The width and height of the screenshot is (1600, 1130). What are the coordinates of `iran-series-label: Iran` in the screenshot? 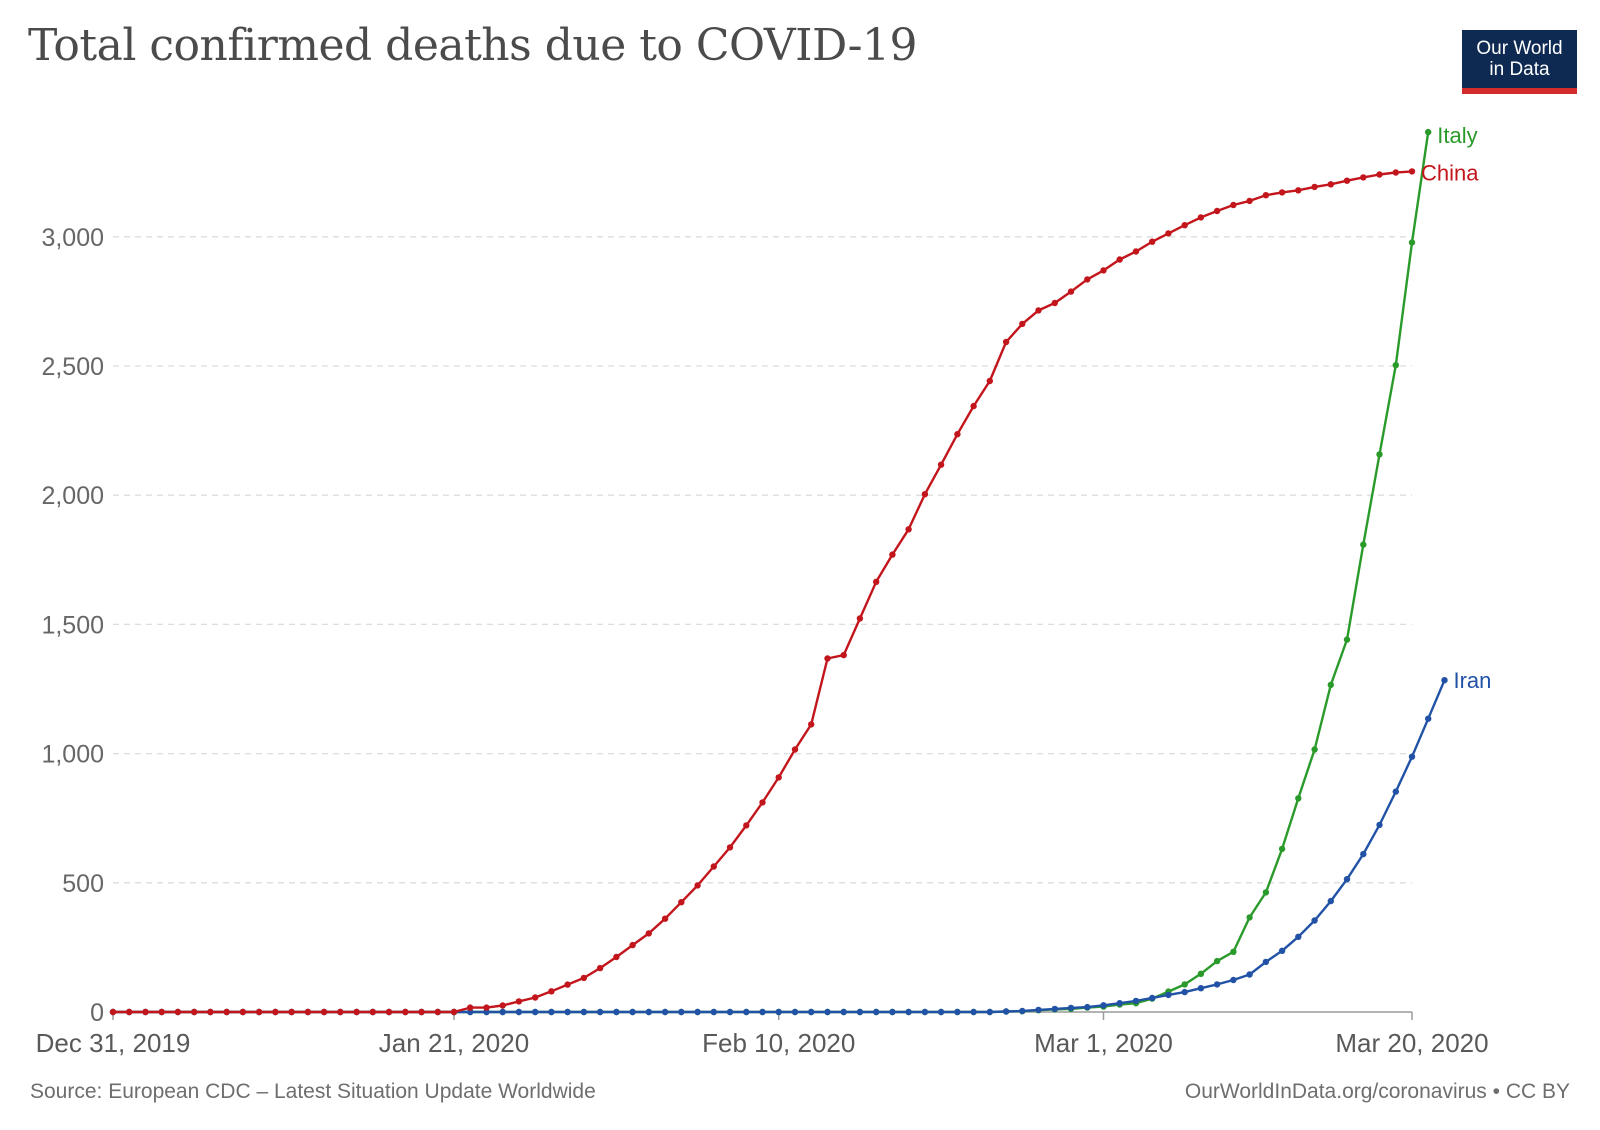 It's located at (1472, 680).